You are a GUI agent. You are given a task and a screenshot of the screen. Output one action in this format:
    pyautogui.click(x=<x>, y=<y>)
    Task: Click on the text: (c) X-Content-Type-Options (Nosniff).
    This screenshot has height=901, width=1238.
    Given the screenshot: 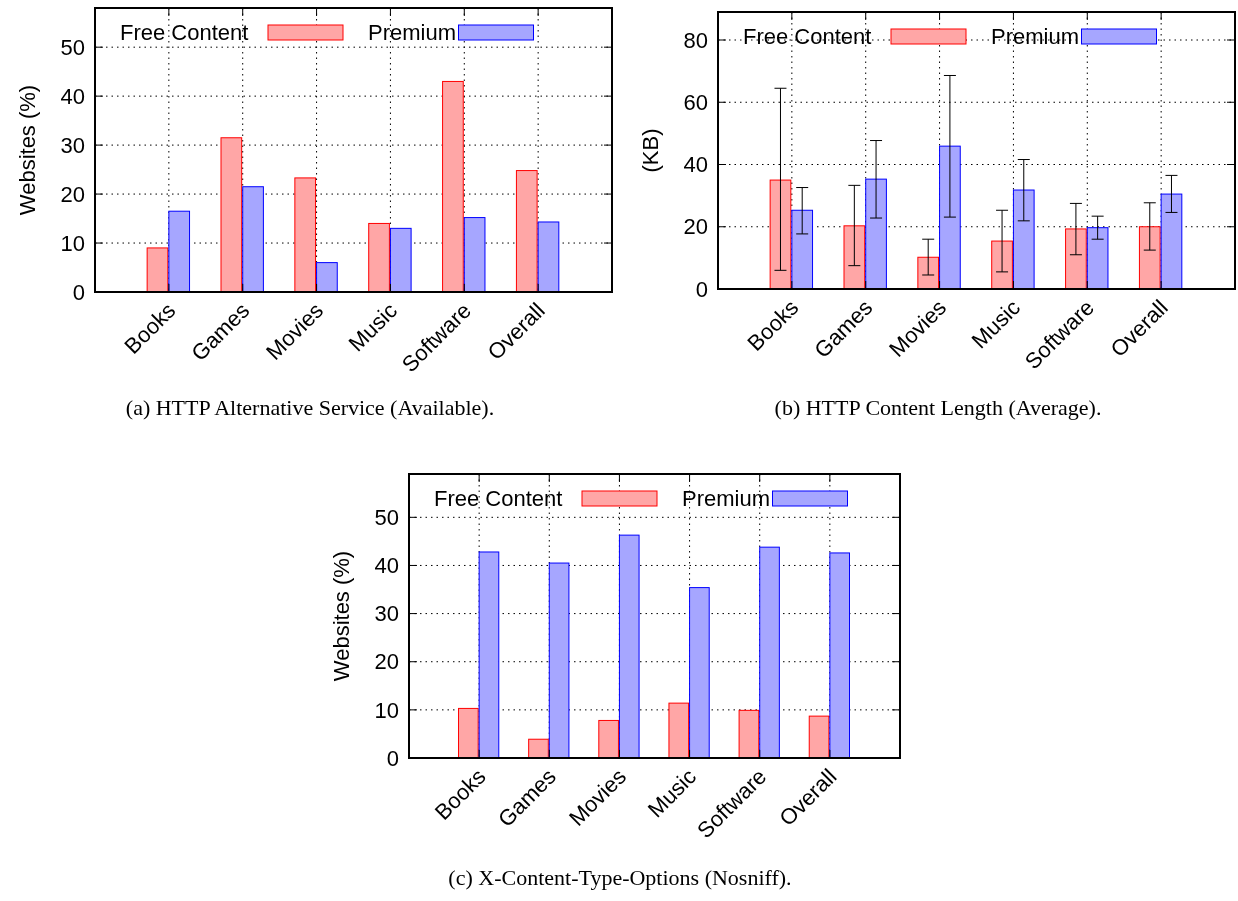 What is the action you would take?
    pyautogui.click(x=620, y=877)
    